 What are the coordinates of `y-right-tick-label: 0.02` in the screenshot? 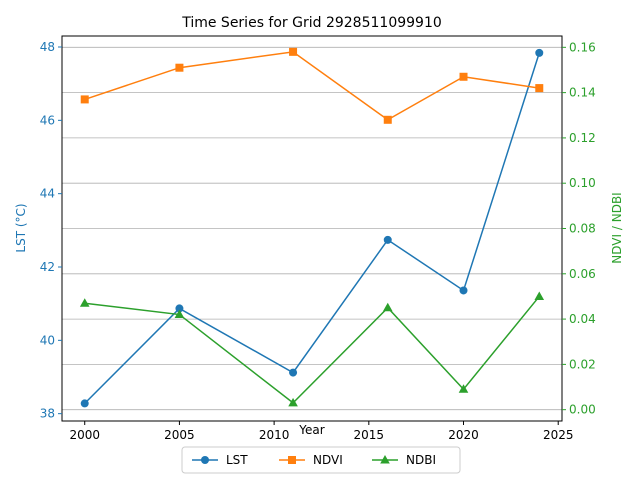 It's located at (582, 364).